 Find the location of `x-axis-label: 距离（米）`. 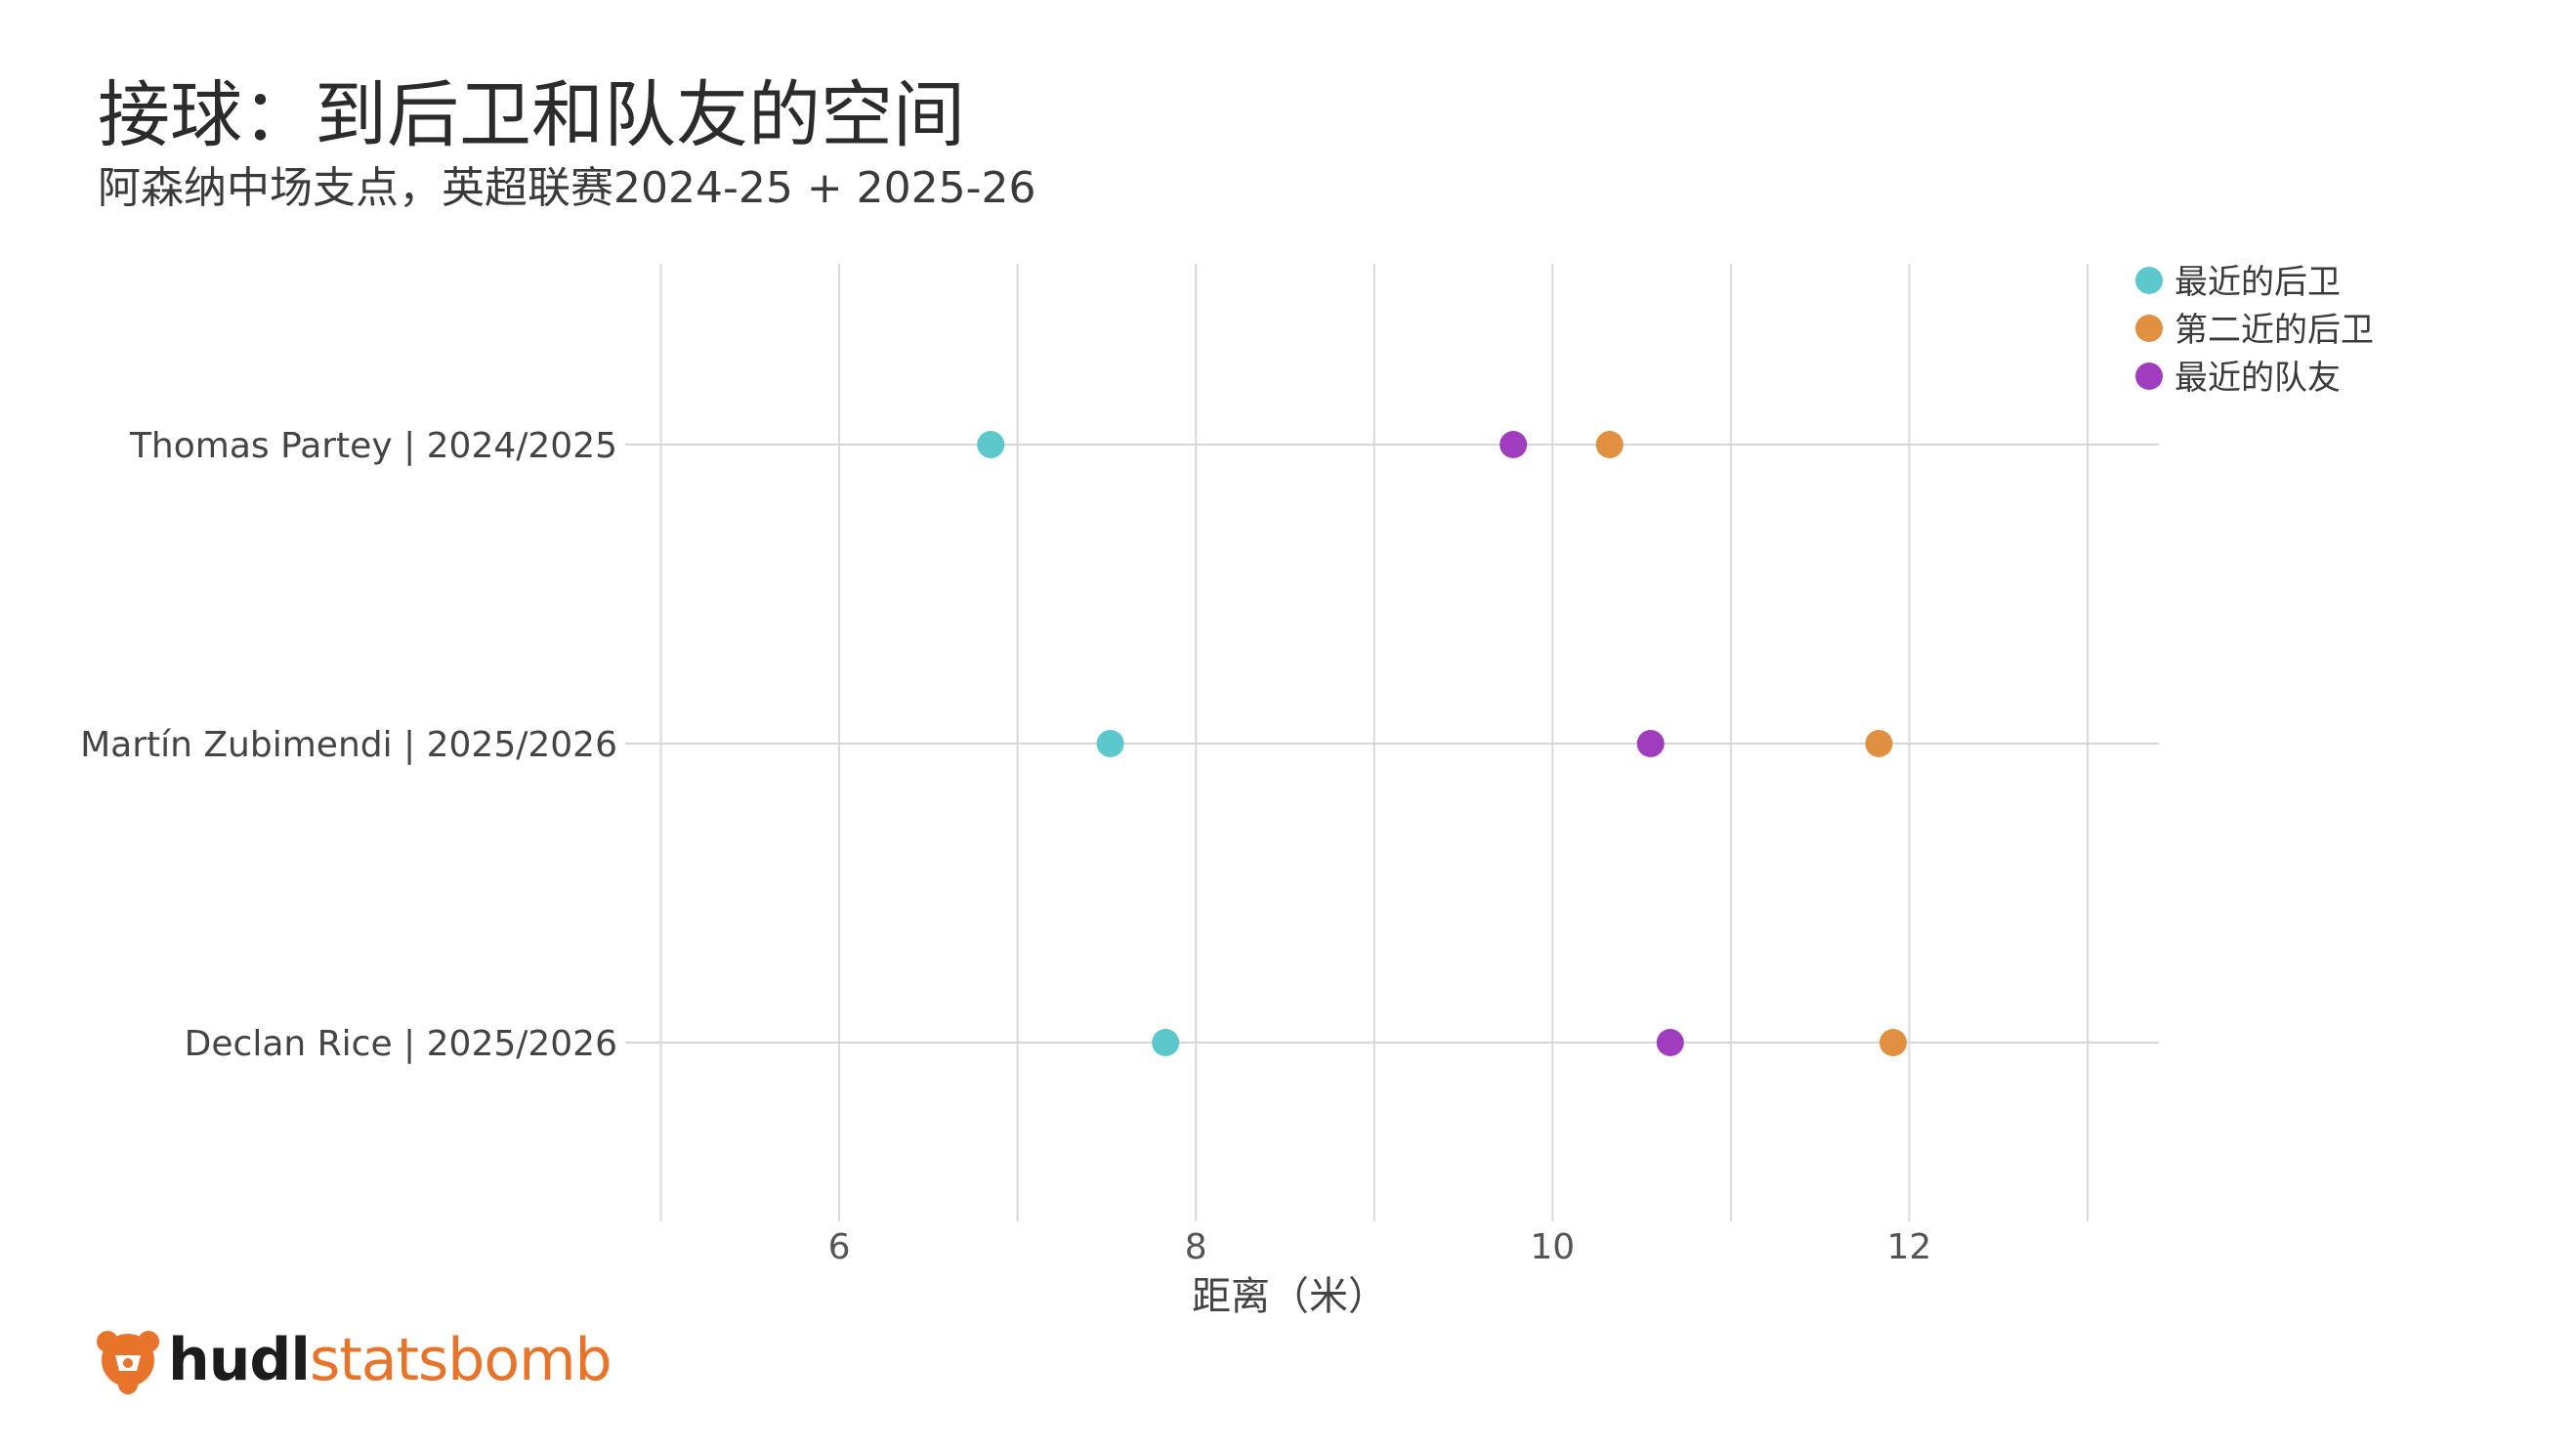

x-axis-label: 距离（米） is located at coordinates (1289, 1297).